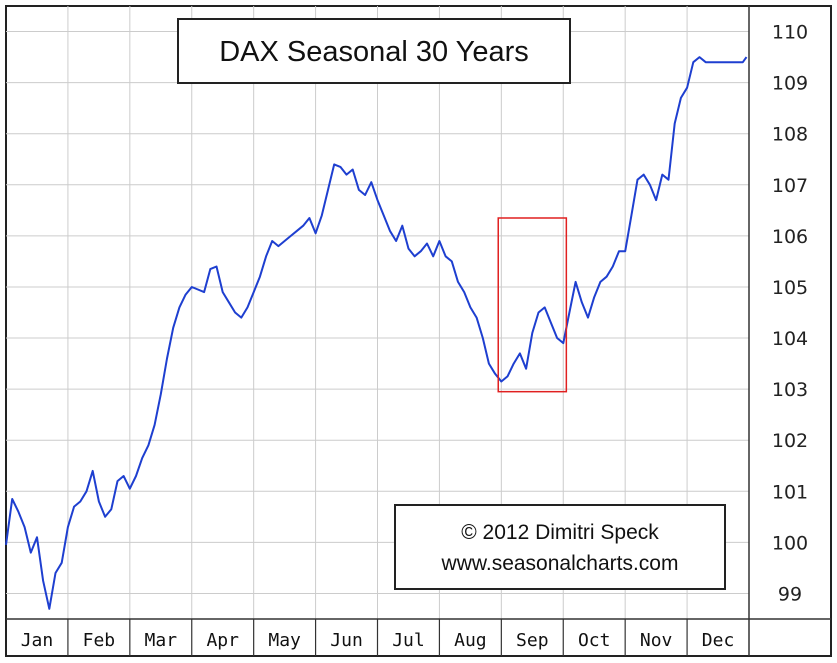  I want to click on y-tick-label-109: 109, so click(790, 84).